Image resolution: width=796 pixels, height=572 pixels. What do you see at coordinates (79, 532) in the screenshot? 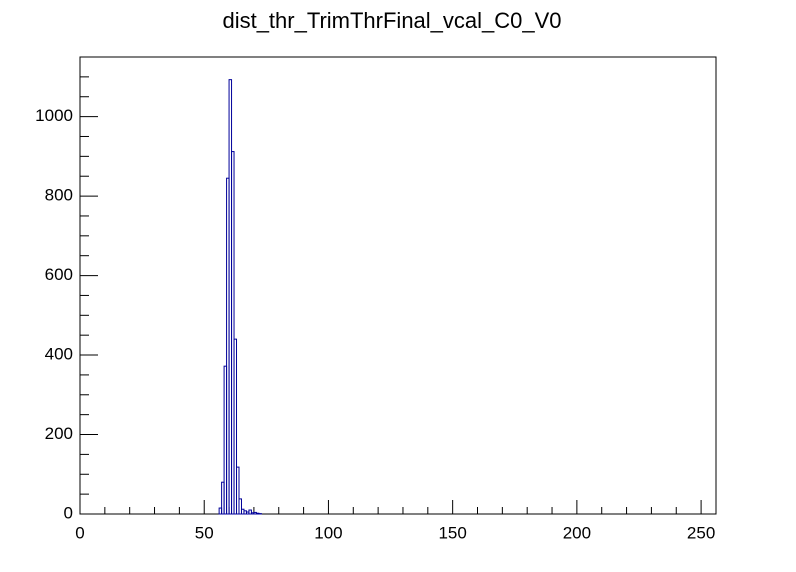
I see `x-tick-label: 0` at bounding box center [79, 532].